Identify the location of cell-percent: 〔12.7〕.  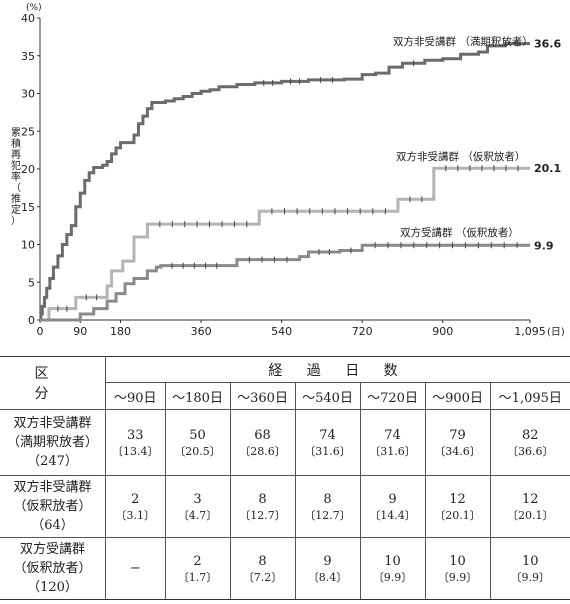
(327, 515).